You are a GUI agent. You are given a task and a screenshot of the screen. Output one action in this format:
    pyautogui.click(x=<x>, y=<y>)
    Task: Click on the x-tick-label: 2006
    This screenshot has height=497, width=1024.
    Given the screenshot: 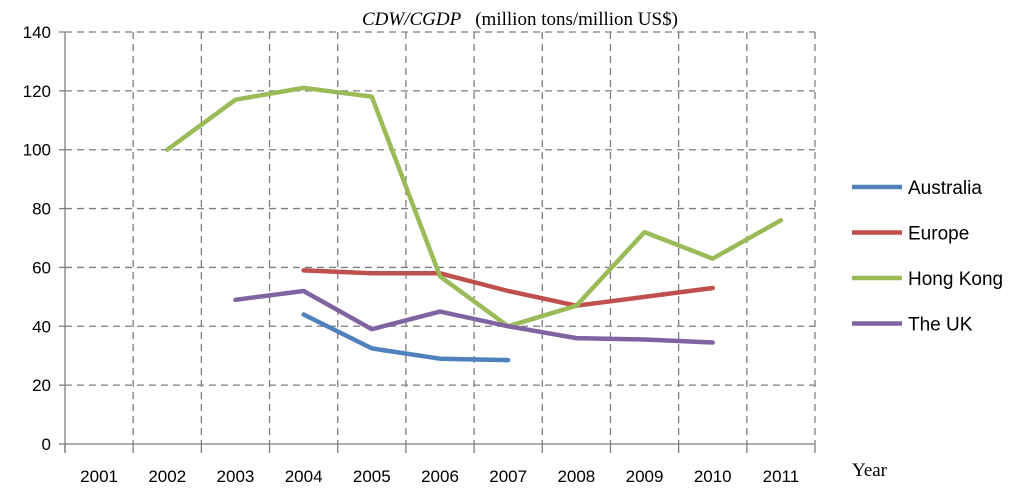 What is the action you would take?
    pyautogui.click(x=440, y=476)
    